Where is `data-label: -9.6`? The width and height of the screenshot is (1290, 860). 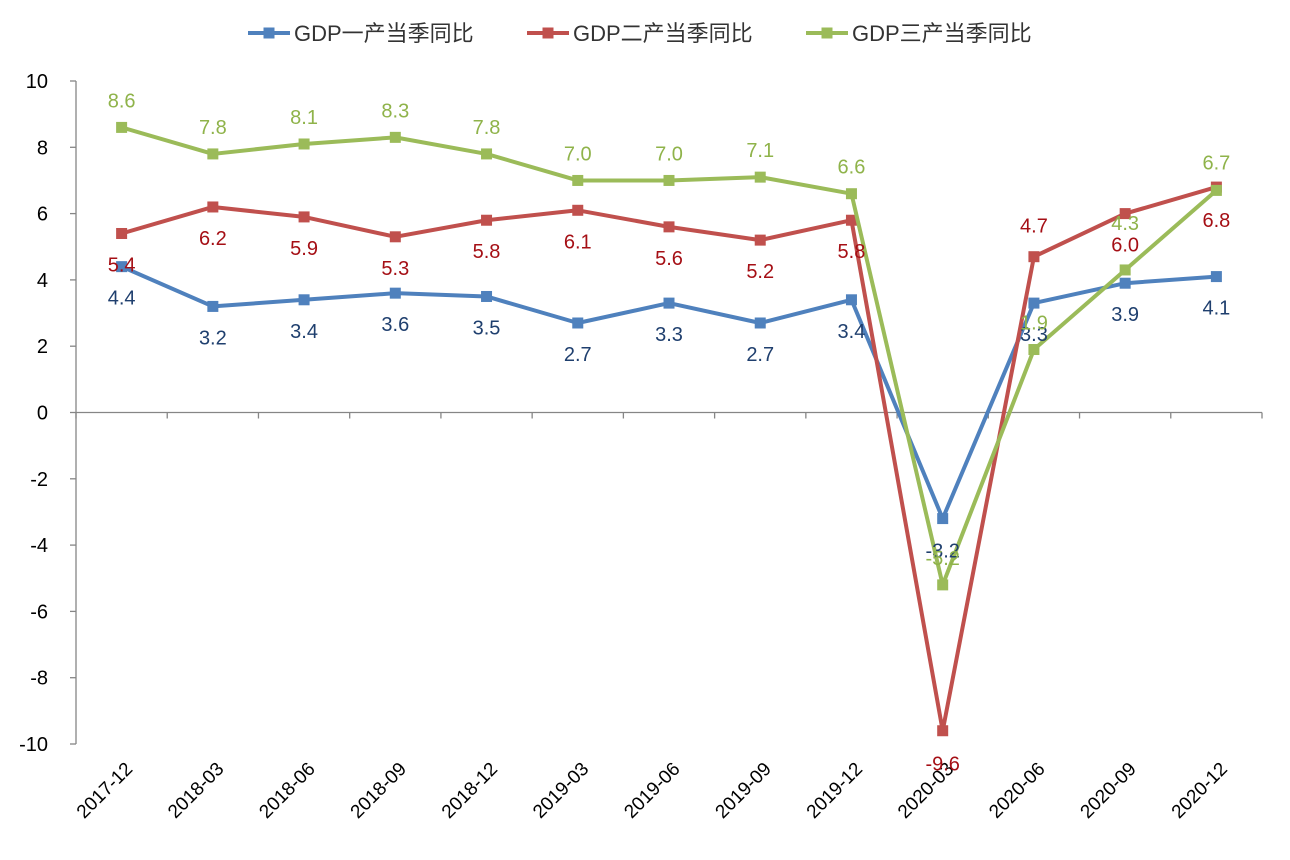 data-label: -9.6 is located at coordinates (942, 765).